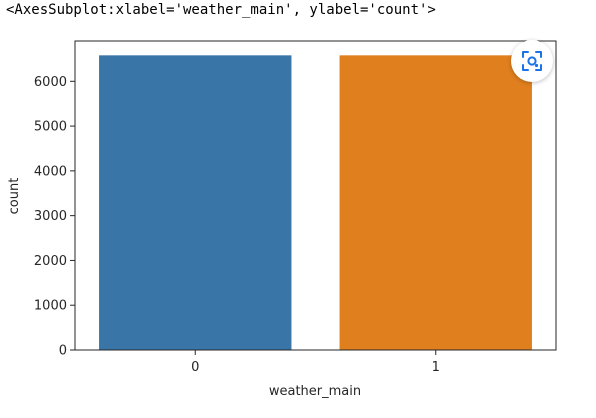 The height and width of the screenshot is (418, 596). I want to click on y-tick-label-3000: 3000, so click(50, 216).